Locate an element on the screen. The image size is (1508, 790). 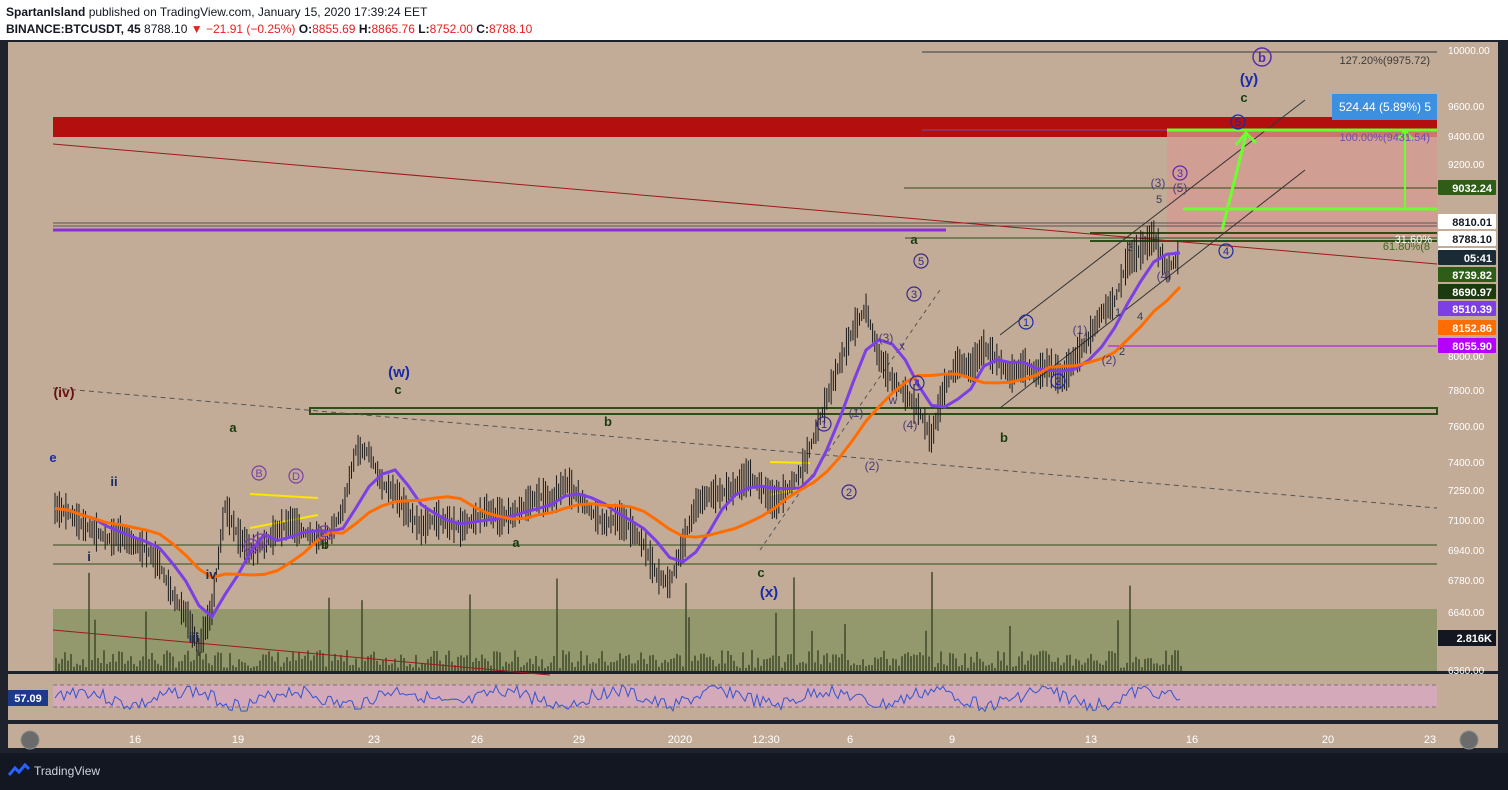
wave-5-b-circle is located at coordinates (1238, 122).